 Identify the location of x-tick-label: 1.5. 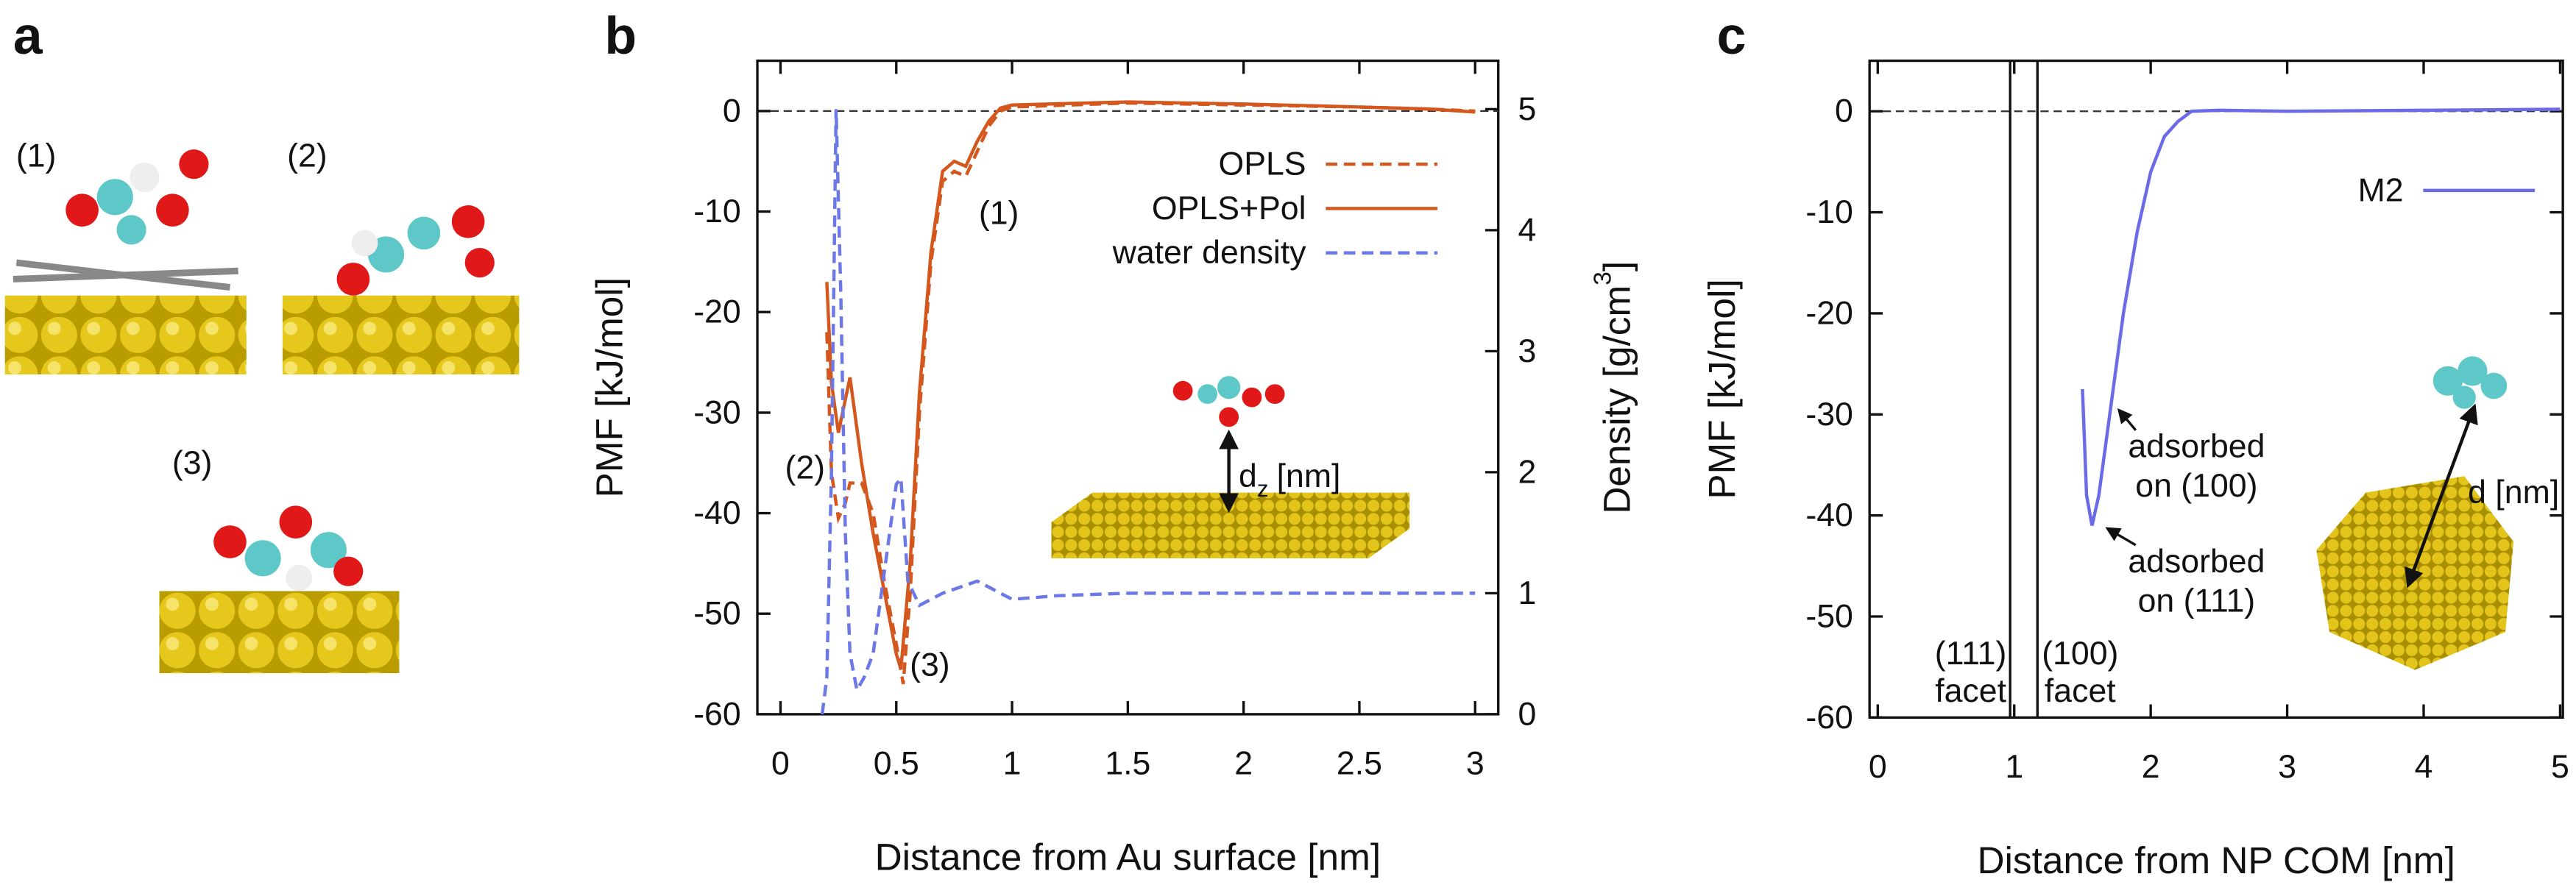
(1127, 763).